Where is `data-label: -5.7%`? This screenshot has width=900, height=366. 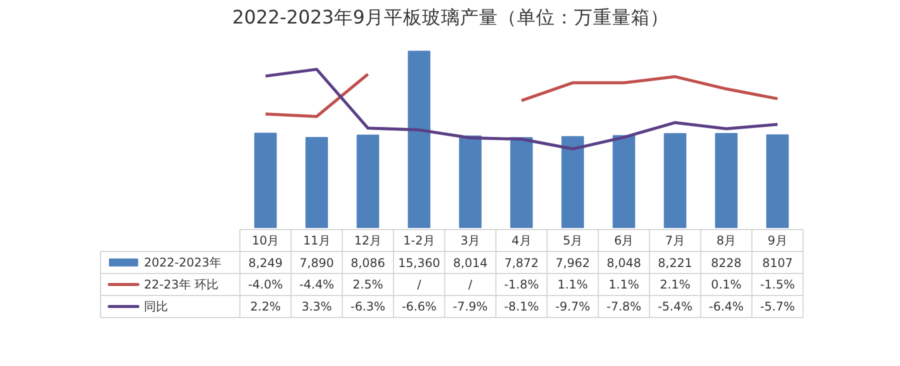
data-label: -5.7% is located at coordinates (777, 307).